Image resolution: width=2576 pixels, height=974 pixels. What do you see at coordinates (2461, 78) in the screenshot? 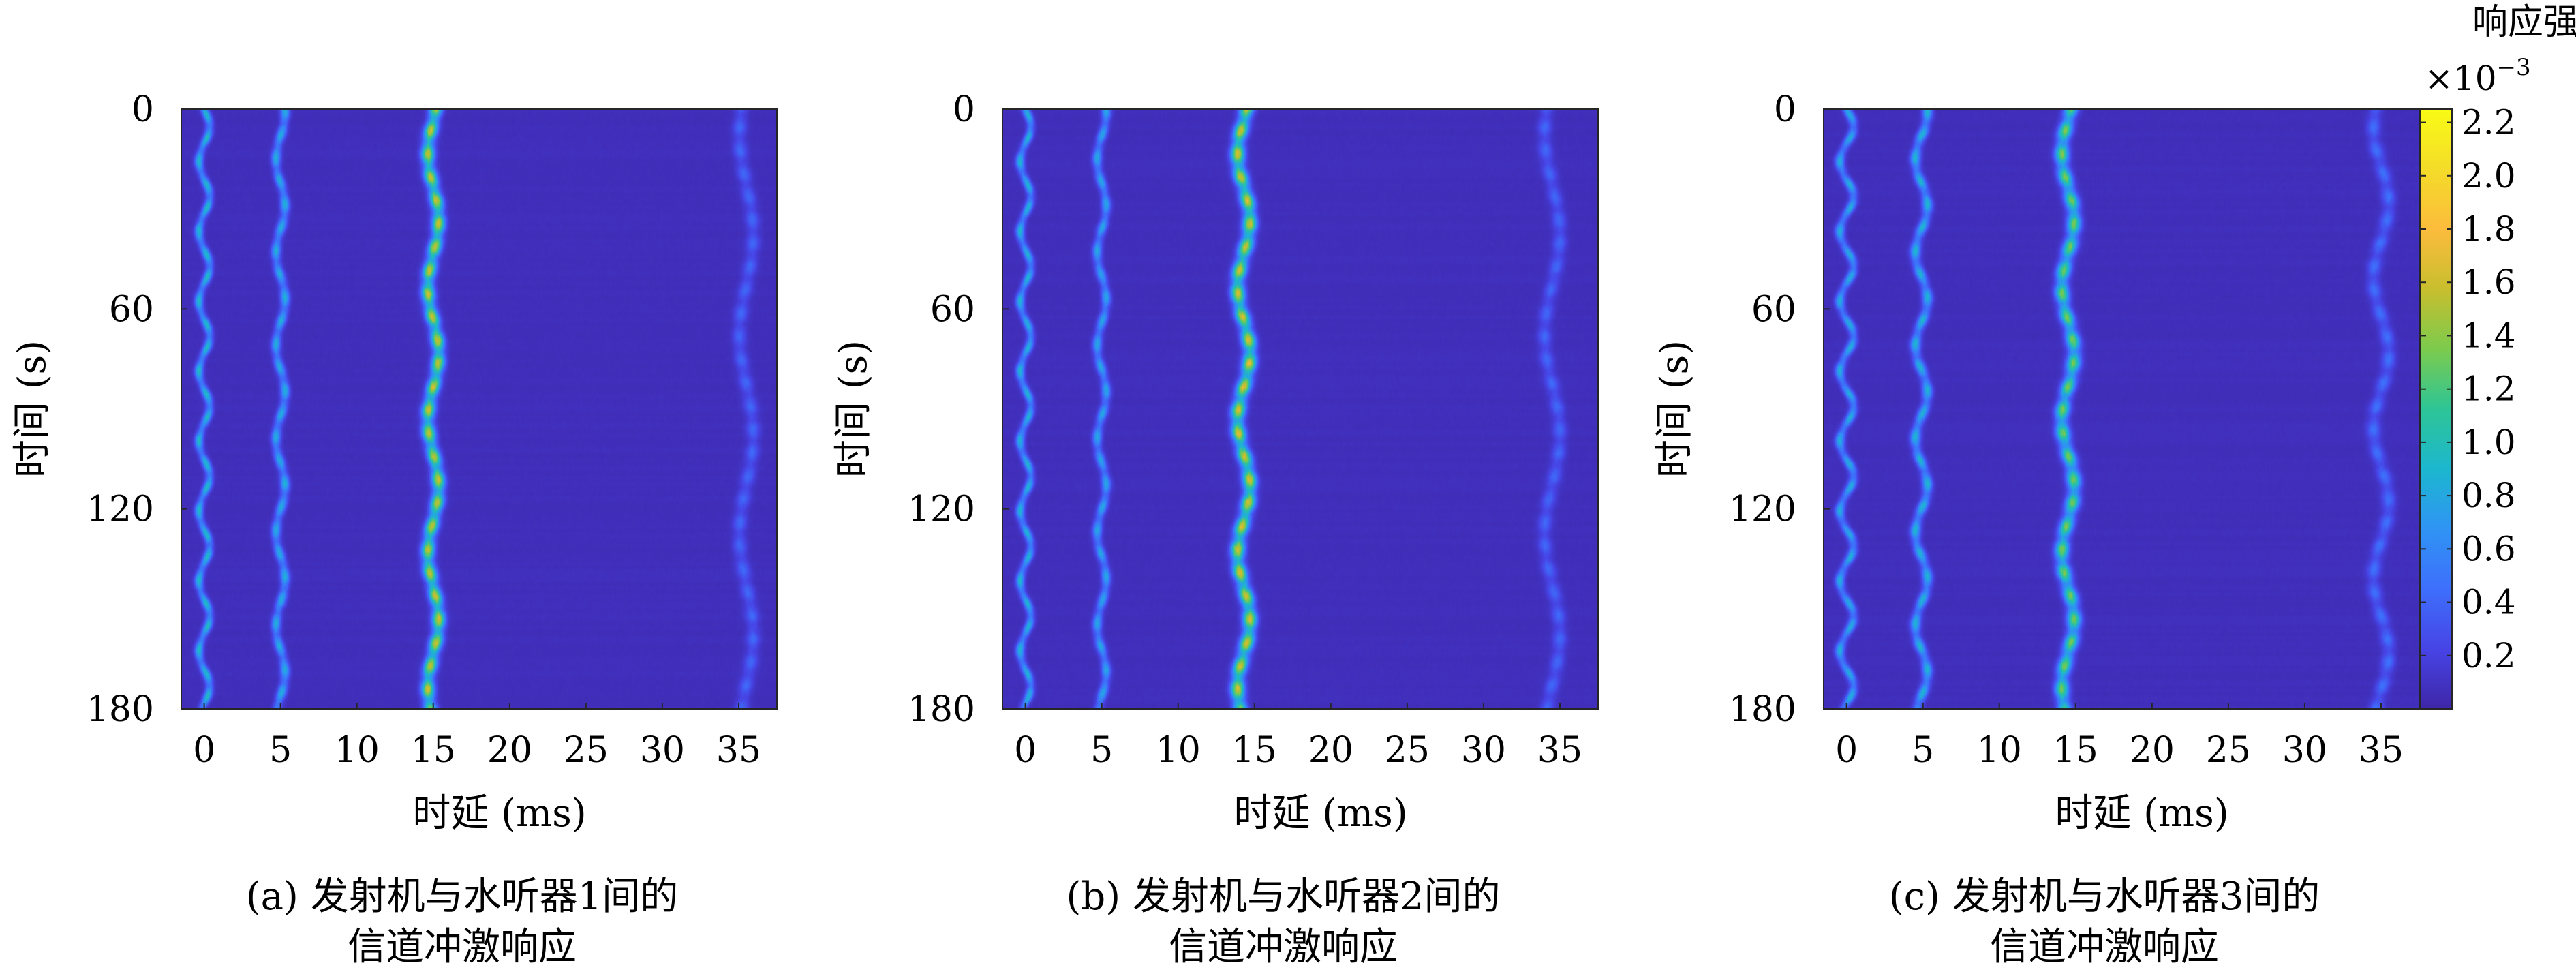
I see `colorbar-exponent-base: ×10` at bounding box center [2461, 78].